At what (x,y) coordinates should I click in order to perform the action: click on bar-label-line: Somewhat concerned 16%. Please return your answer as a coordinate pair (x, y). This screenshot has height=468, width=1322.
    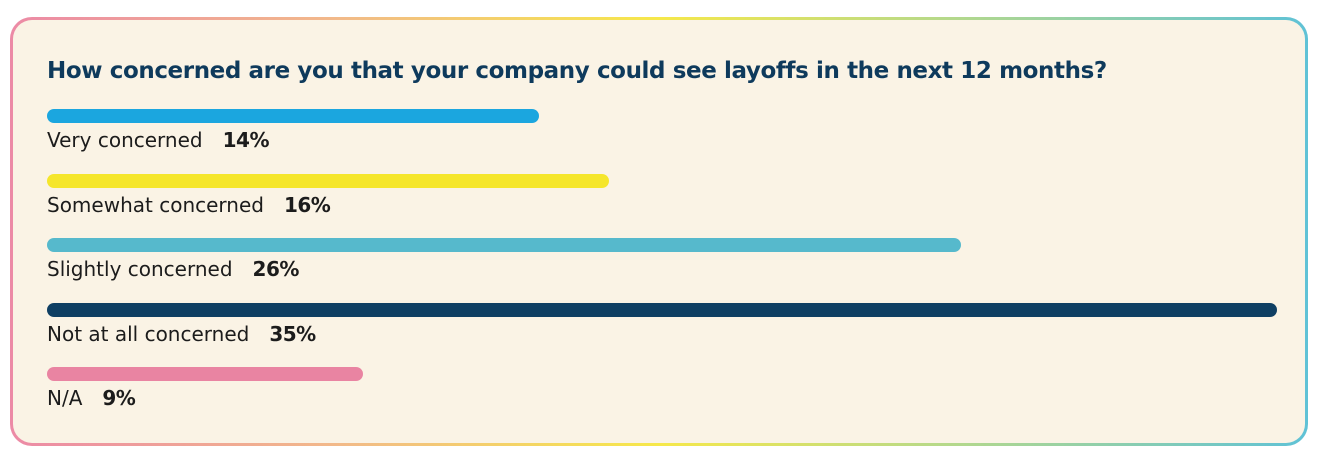
    Looking at the image, I should click on (189, 204).